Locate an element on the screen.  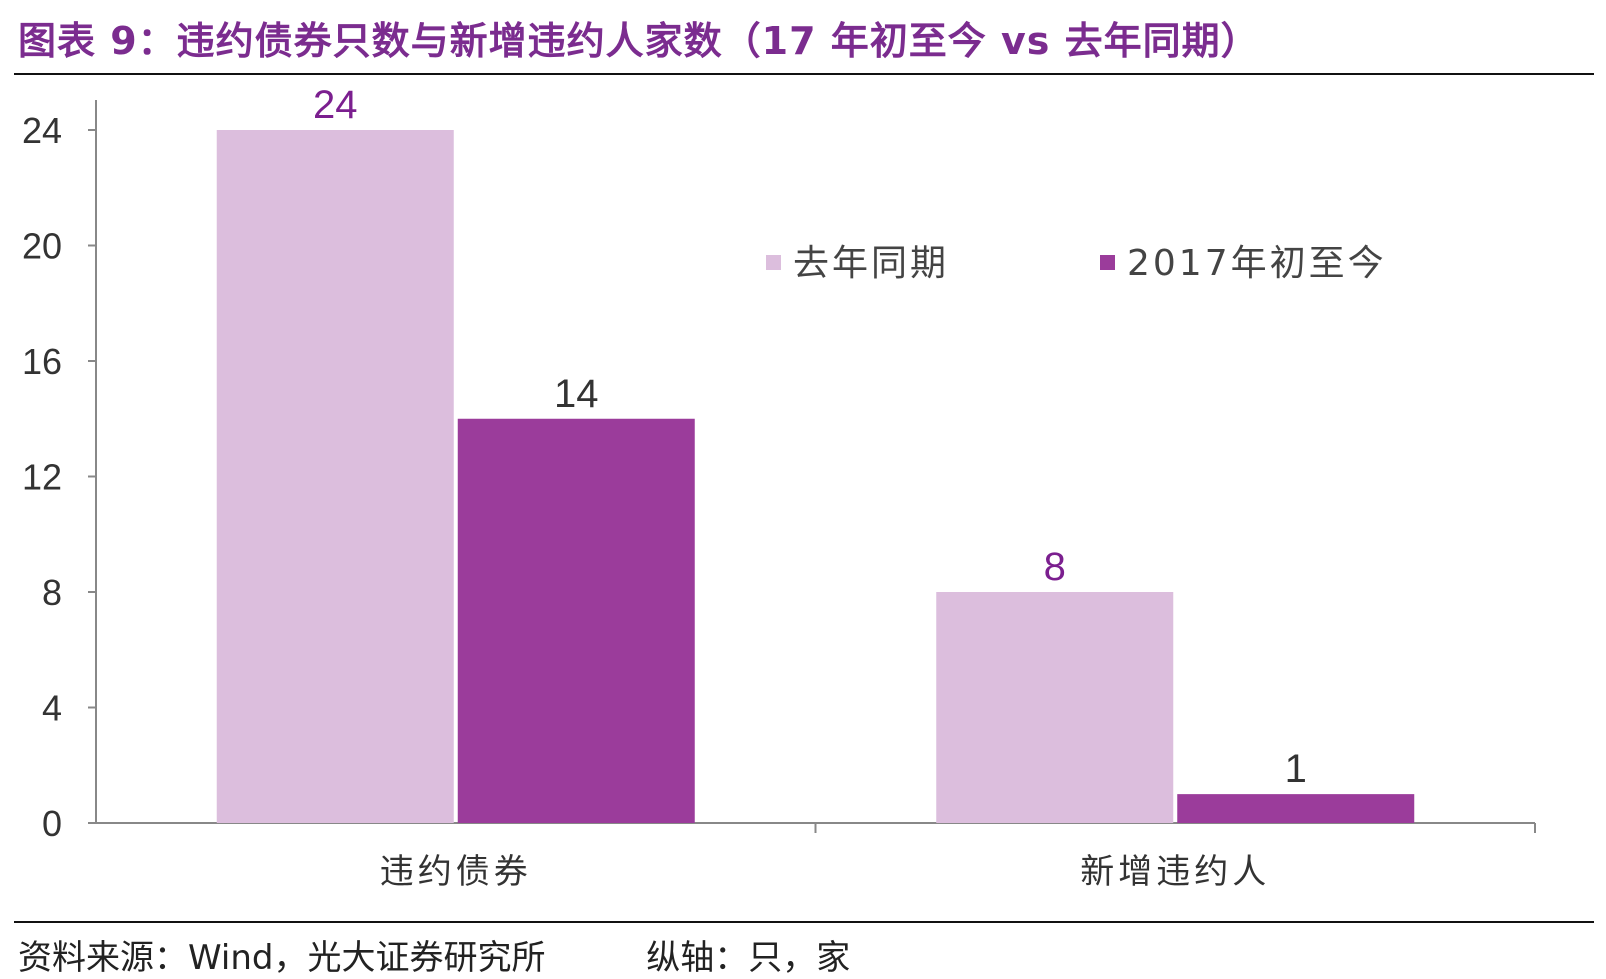
data-label: 24 is located at coordinates (335, 105).